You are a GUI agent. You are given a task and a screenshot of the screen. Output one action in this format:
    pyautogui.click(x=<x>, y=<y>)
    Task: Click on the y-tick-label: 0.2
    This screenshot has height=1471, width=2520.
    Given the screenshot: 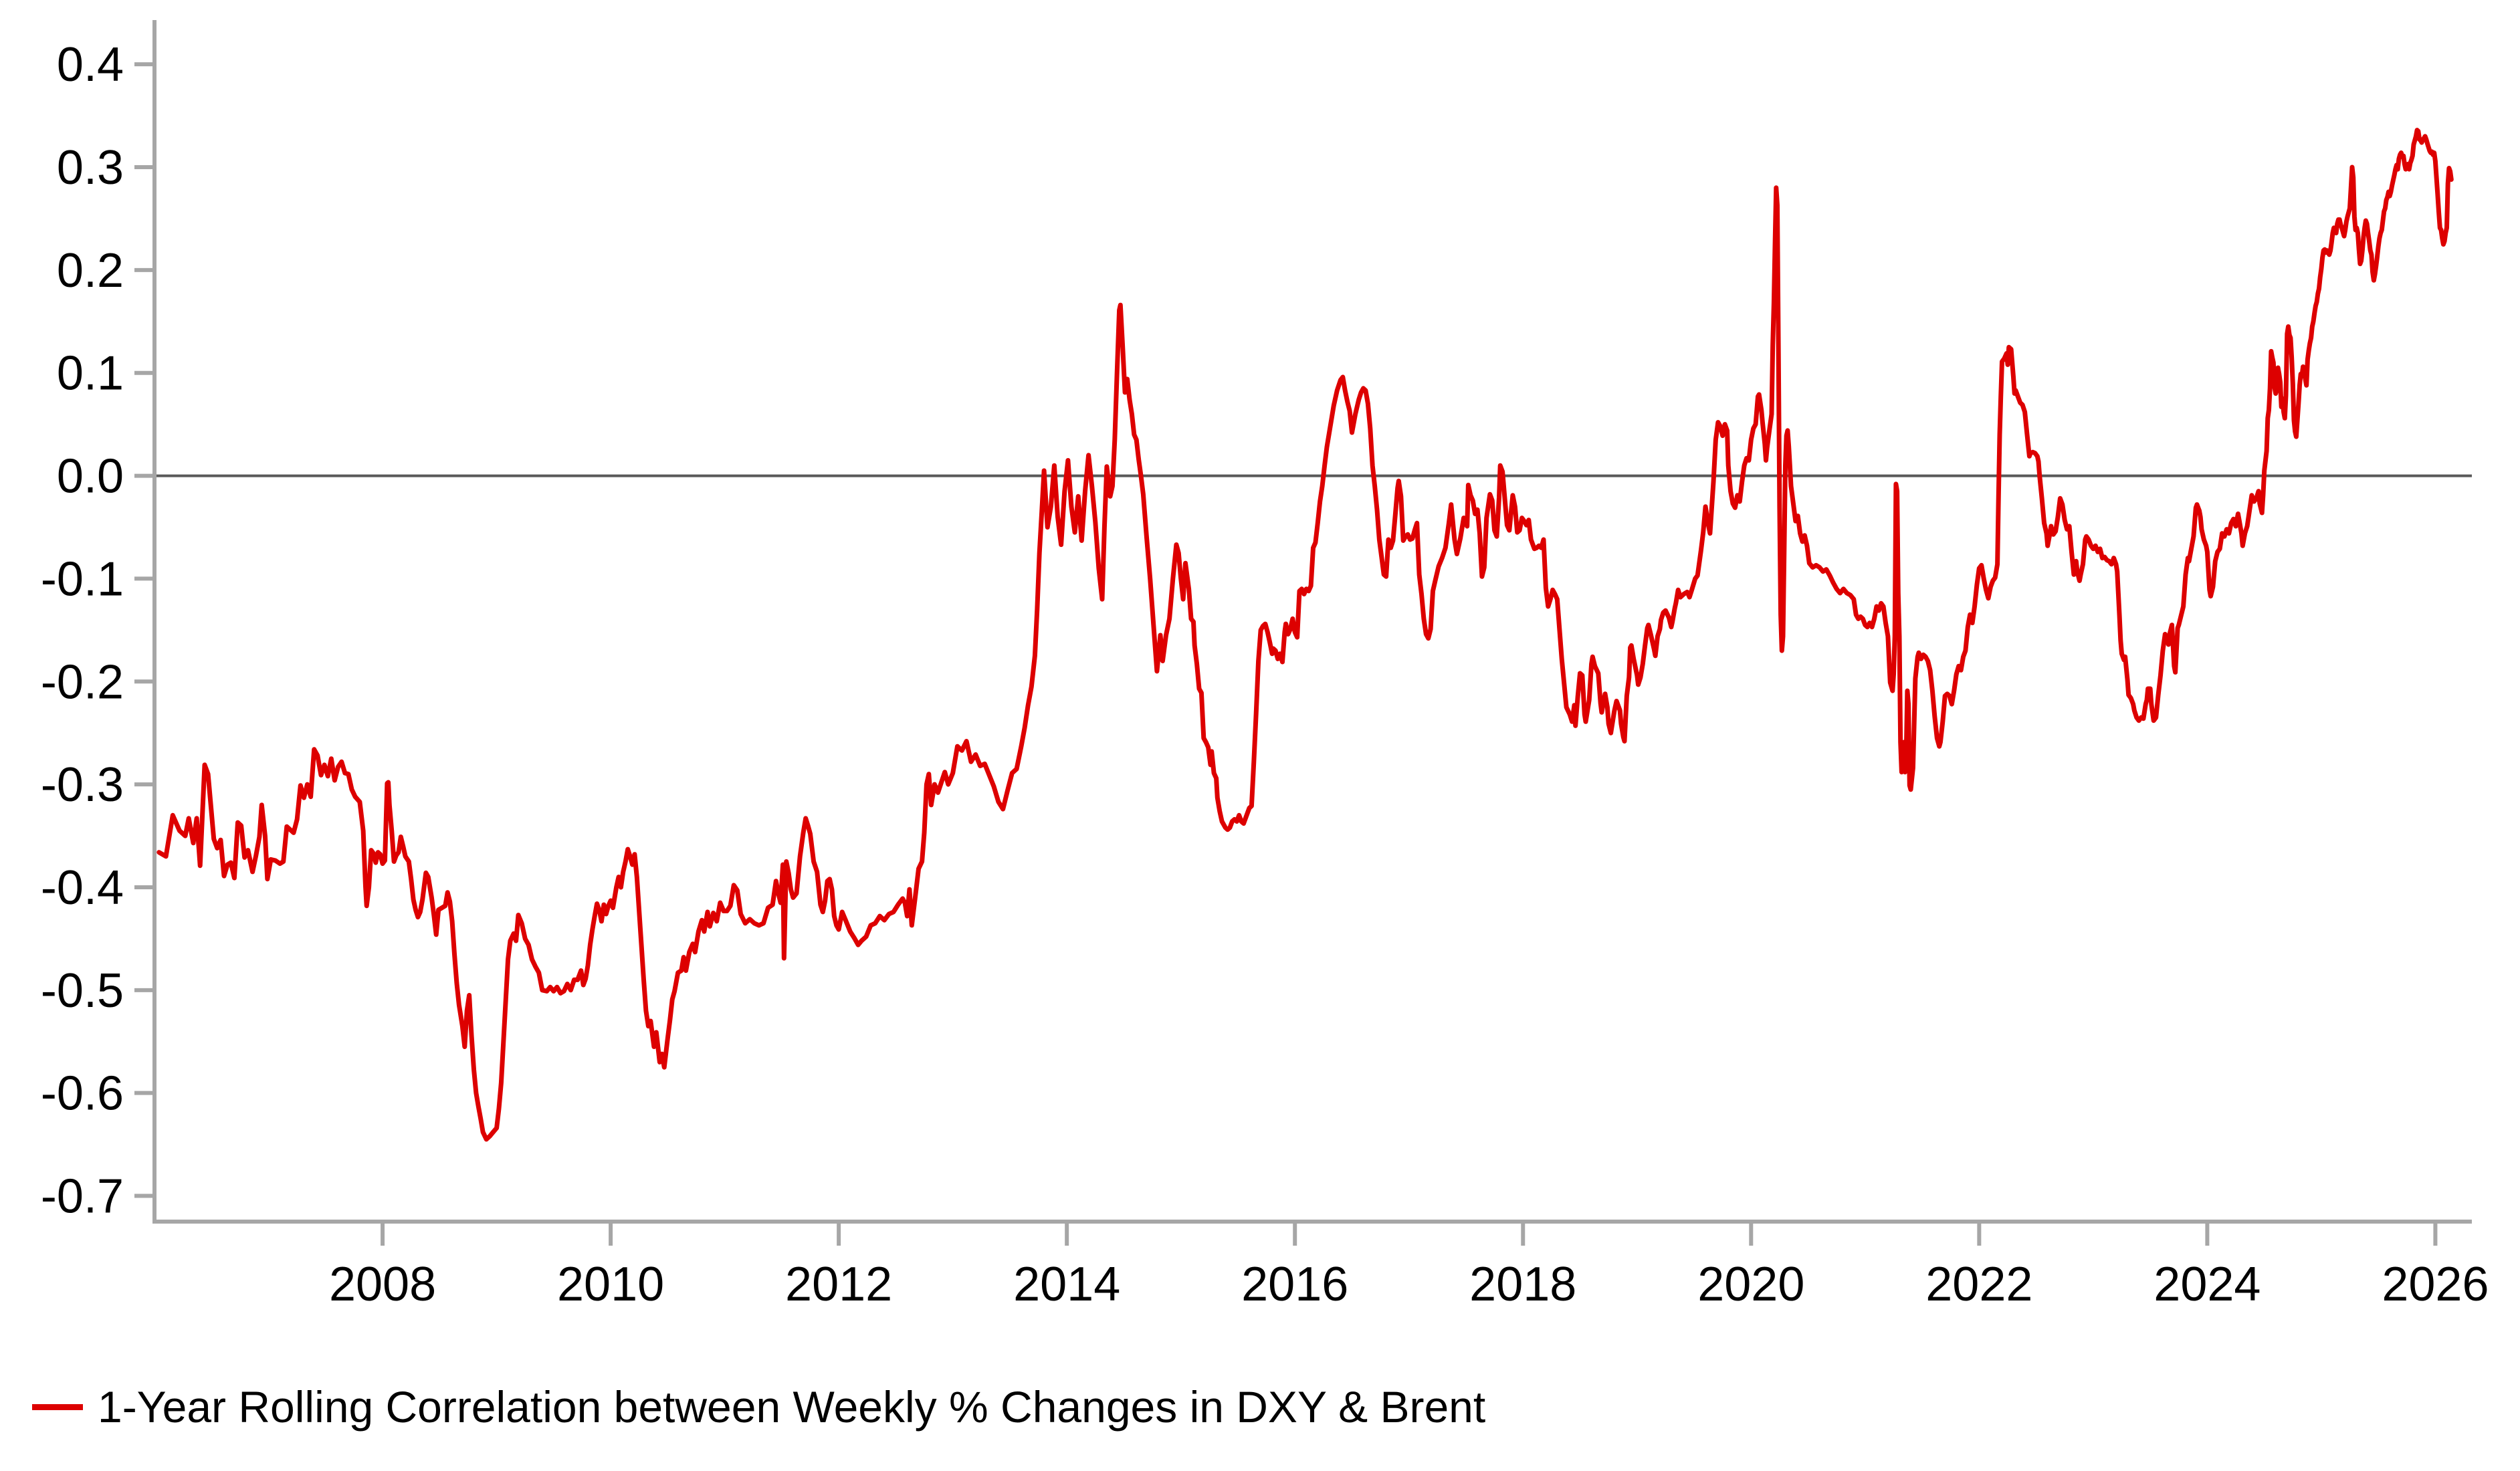 What is the action you would take?
    pyautogui.click(x=90, y=271)
    